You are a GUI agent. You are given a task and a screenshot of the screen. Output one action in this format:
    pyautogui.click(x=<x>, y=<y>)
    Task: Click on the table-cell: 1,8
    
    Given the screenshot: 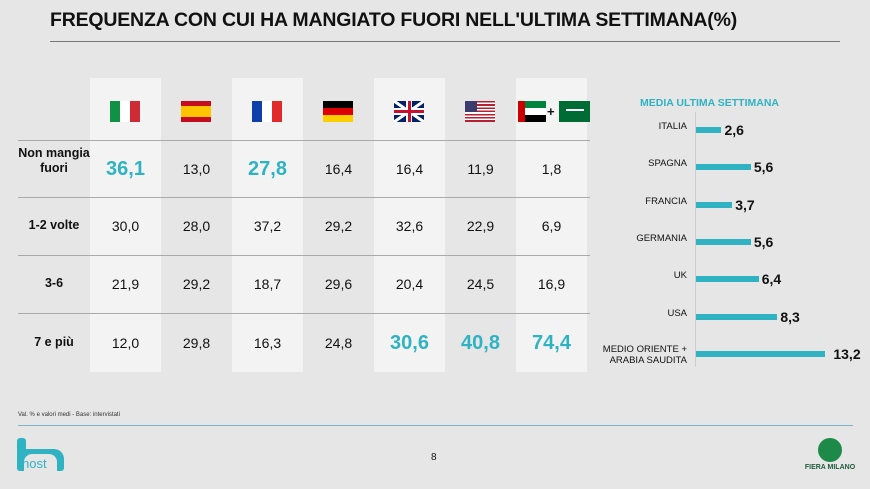 What is the action you would take?
    pyautogui.click(x=551, y=168)
    